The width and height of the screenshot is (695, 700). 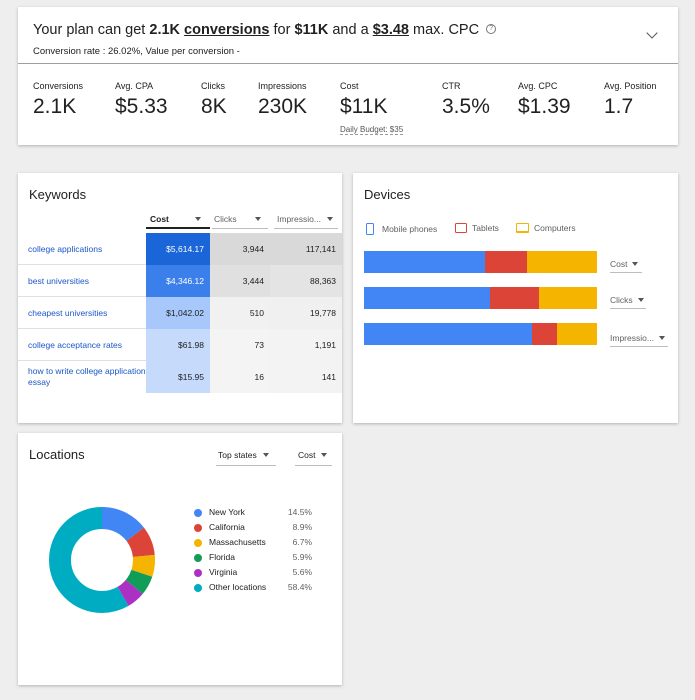 I want to click on daily-budget-link: Daily Budget: $35, so click(x=372, y=130).